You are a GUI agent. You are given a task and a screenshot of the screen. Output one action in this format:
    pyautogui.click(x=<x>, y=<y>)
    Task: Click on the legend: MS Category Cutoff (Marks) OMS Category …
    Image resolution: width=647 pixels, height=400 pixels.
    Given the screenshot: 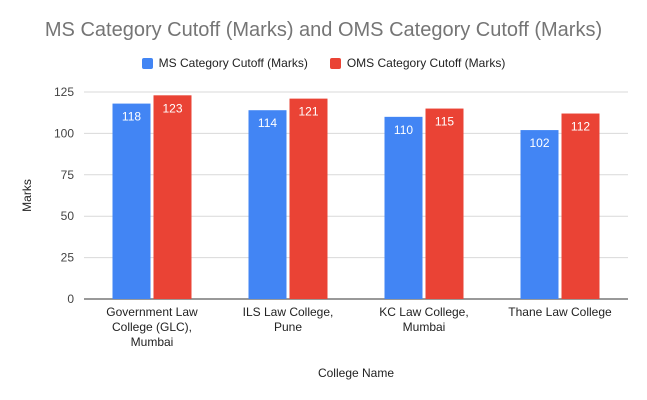 What is the action you would take?
    pyautogui.click(x=323, y=63)
    